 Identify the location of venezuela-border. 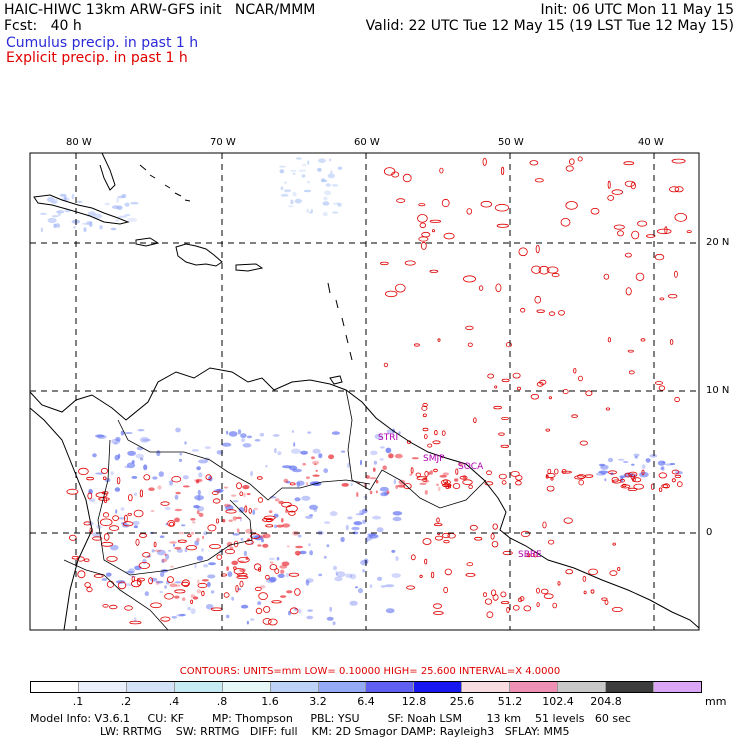
(244, 460).